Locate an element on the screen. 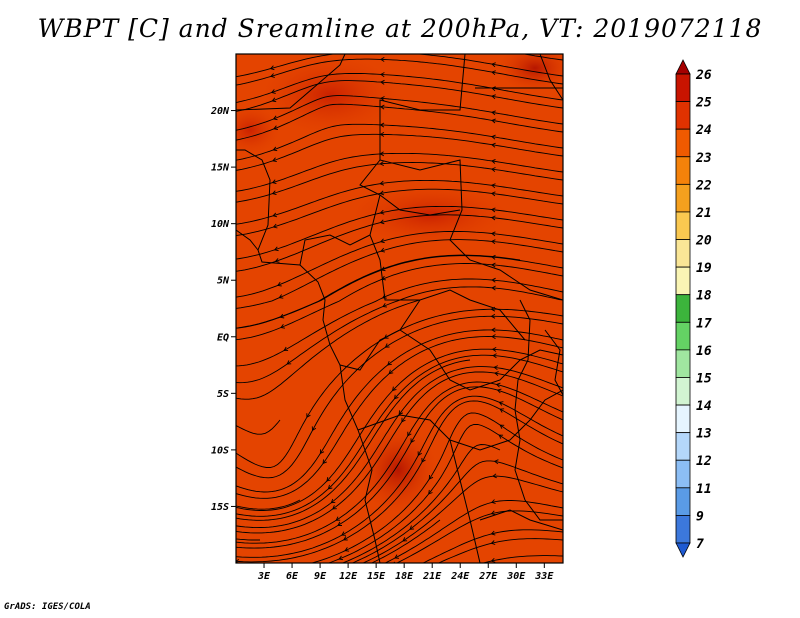  wbpt-max-northeast is located at coordinates (530, 73).